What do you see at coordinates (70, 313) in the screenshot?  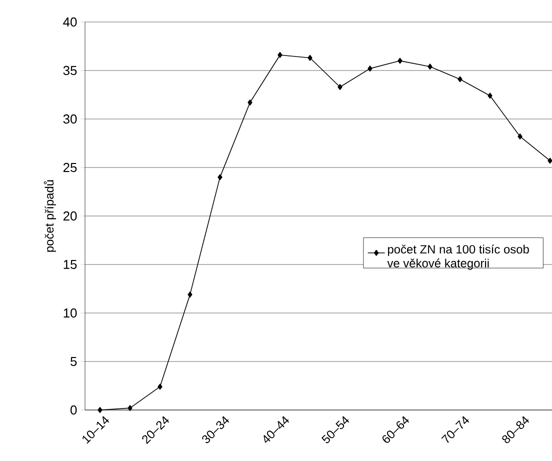 I see `y-tick-label: 10` at bounding box center [70, 313].